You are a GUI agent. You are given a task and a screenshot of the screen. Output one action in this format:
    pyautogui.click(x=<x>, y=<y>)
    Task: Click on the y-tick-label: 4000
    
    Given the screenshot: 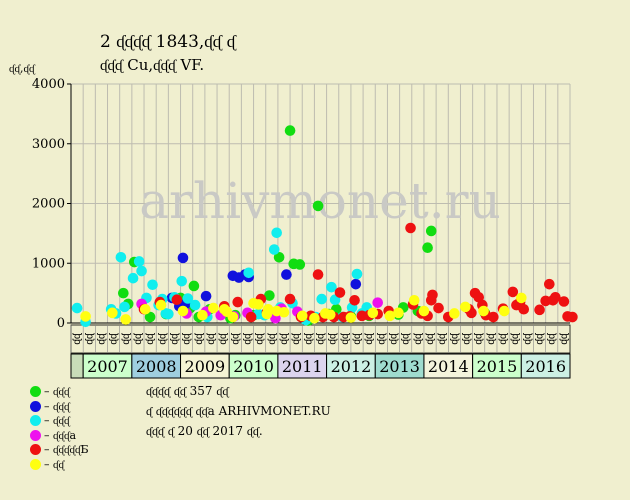 What is the action you would take?
    pyautogui.click(x=48, y=84)
    